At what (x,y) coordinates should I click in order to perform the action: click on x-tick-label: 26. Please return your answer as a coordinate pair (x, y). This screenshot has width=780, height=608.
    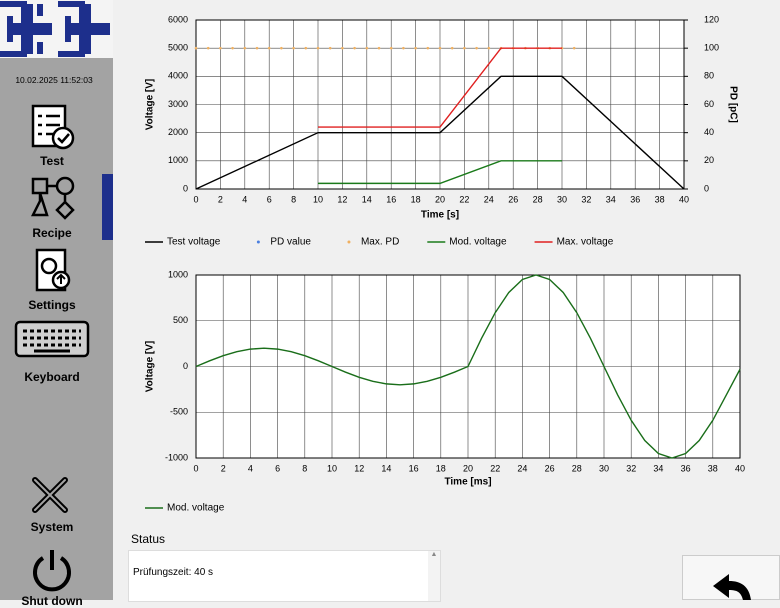
    Looking at the image, I should click on (513, 199).